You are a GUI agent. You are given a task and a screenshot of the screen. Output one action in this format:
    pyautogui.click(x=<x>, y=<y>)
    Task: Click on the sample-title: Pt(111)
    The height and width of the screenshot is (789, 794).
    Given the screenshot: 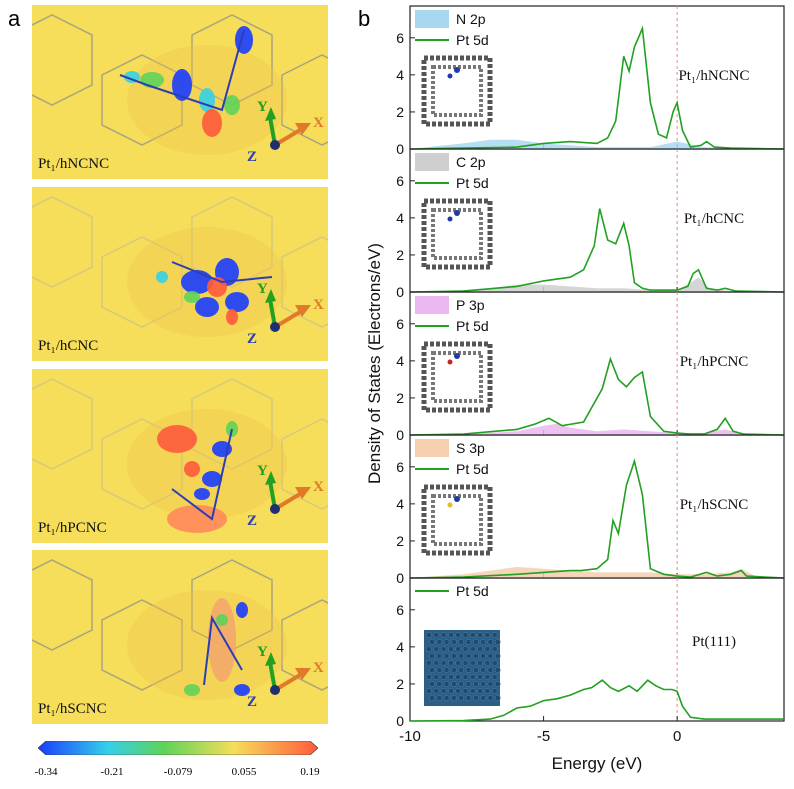 What is the action you would take?
    pyautogui.click(x=714, y=642)
    